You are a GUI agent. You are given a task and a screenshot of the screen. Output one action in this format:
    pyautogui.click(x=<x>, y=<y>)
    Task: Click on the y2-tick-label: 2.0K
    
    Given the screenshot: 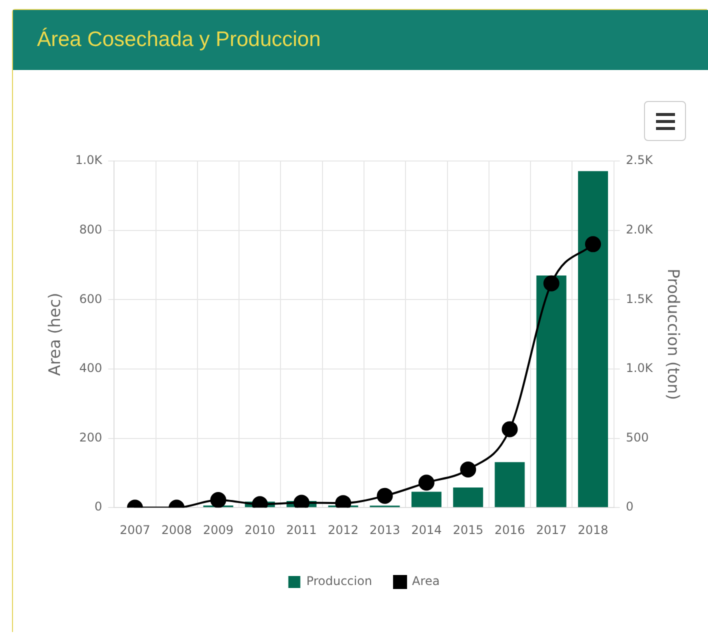 What is the action you would take?
    pyautogui.click(x=640, y=229)
    